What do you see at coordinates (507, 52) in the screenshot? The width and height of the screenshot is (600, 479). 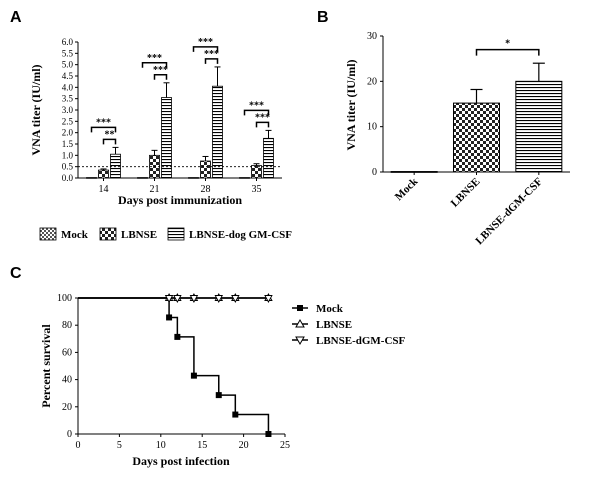 I see `panel-b-significance-bracket` at bounding box center [507, 52].